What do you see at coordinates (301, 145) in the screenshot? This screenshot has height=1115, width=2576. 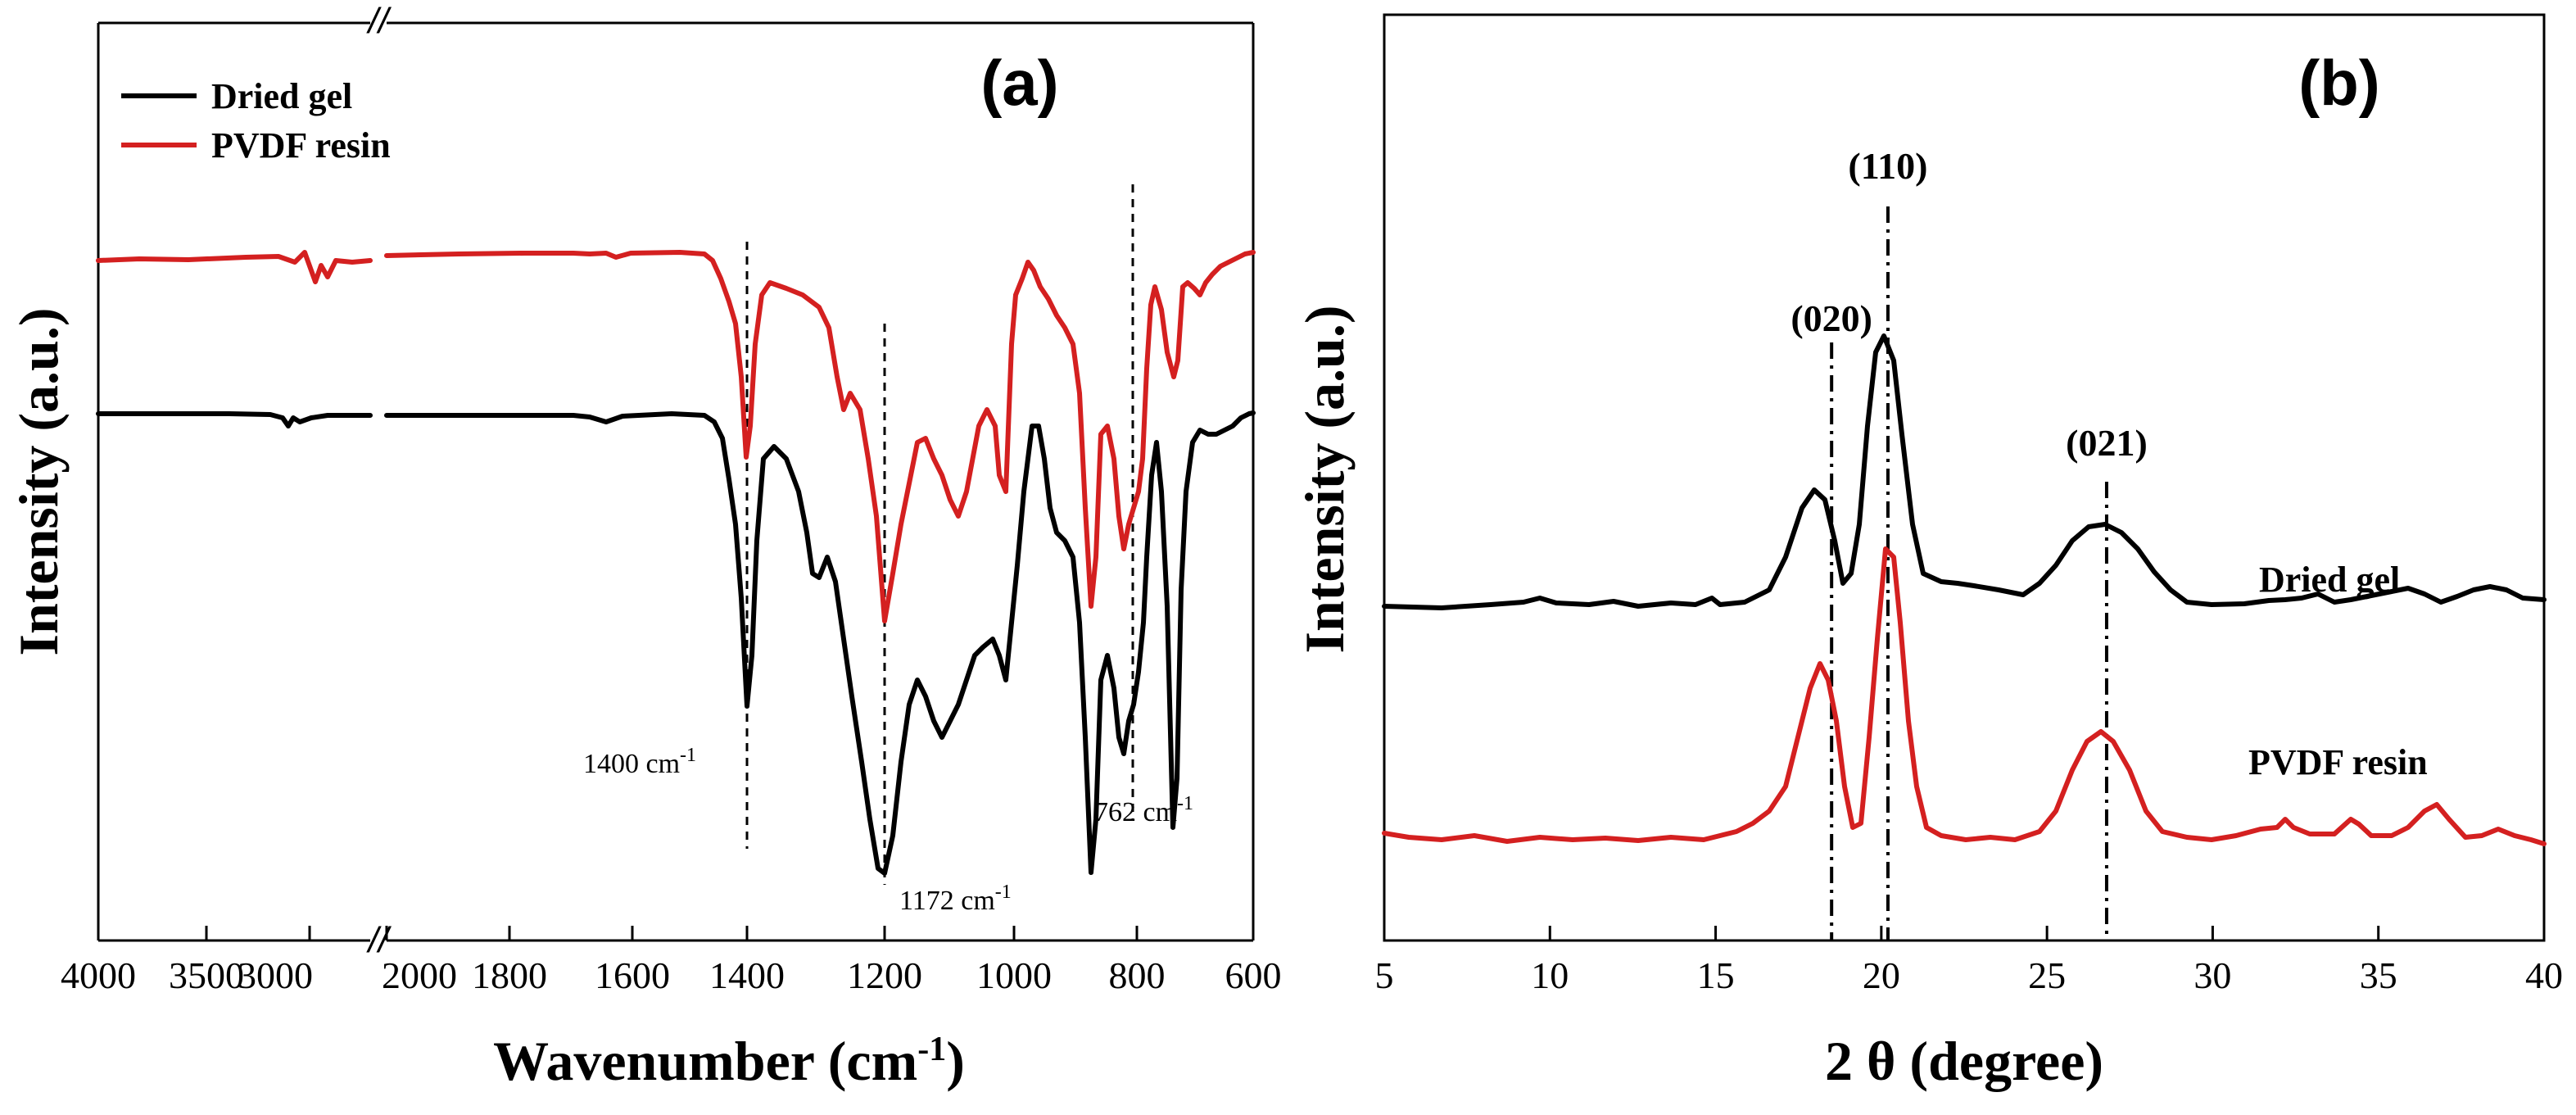 I see `legend-label-pvdf-resin: PVDF resin` at bounding box center [301, 145].